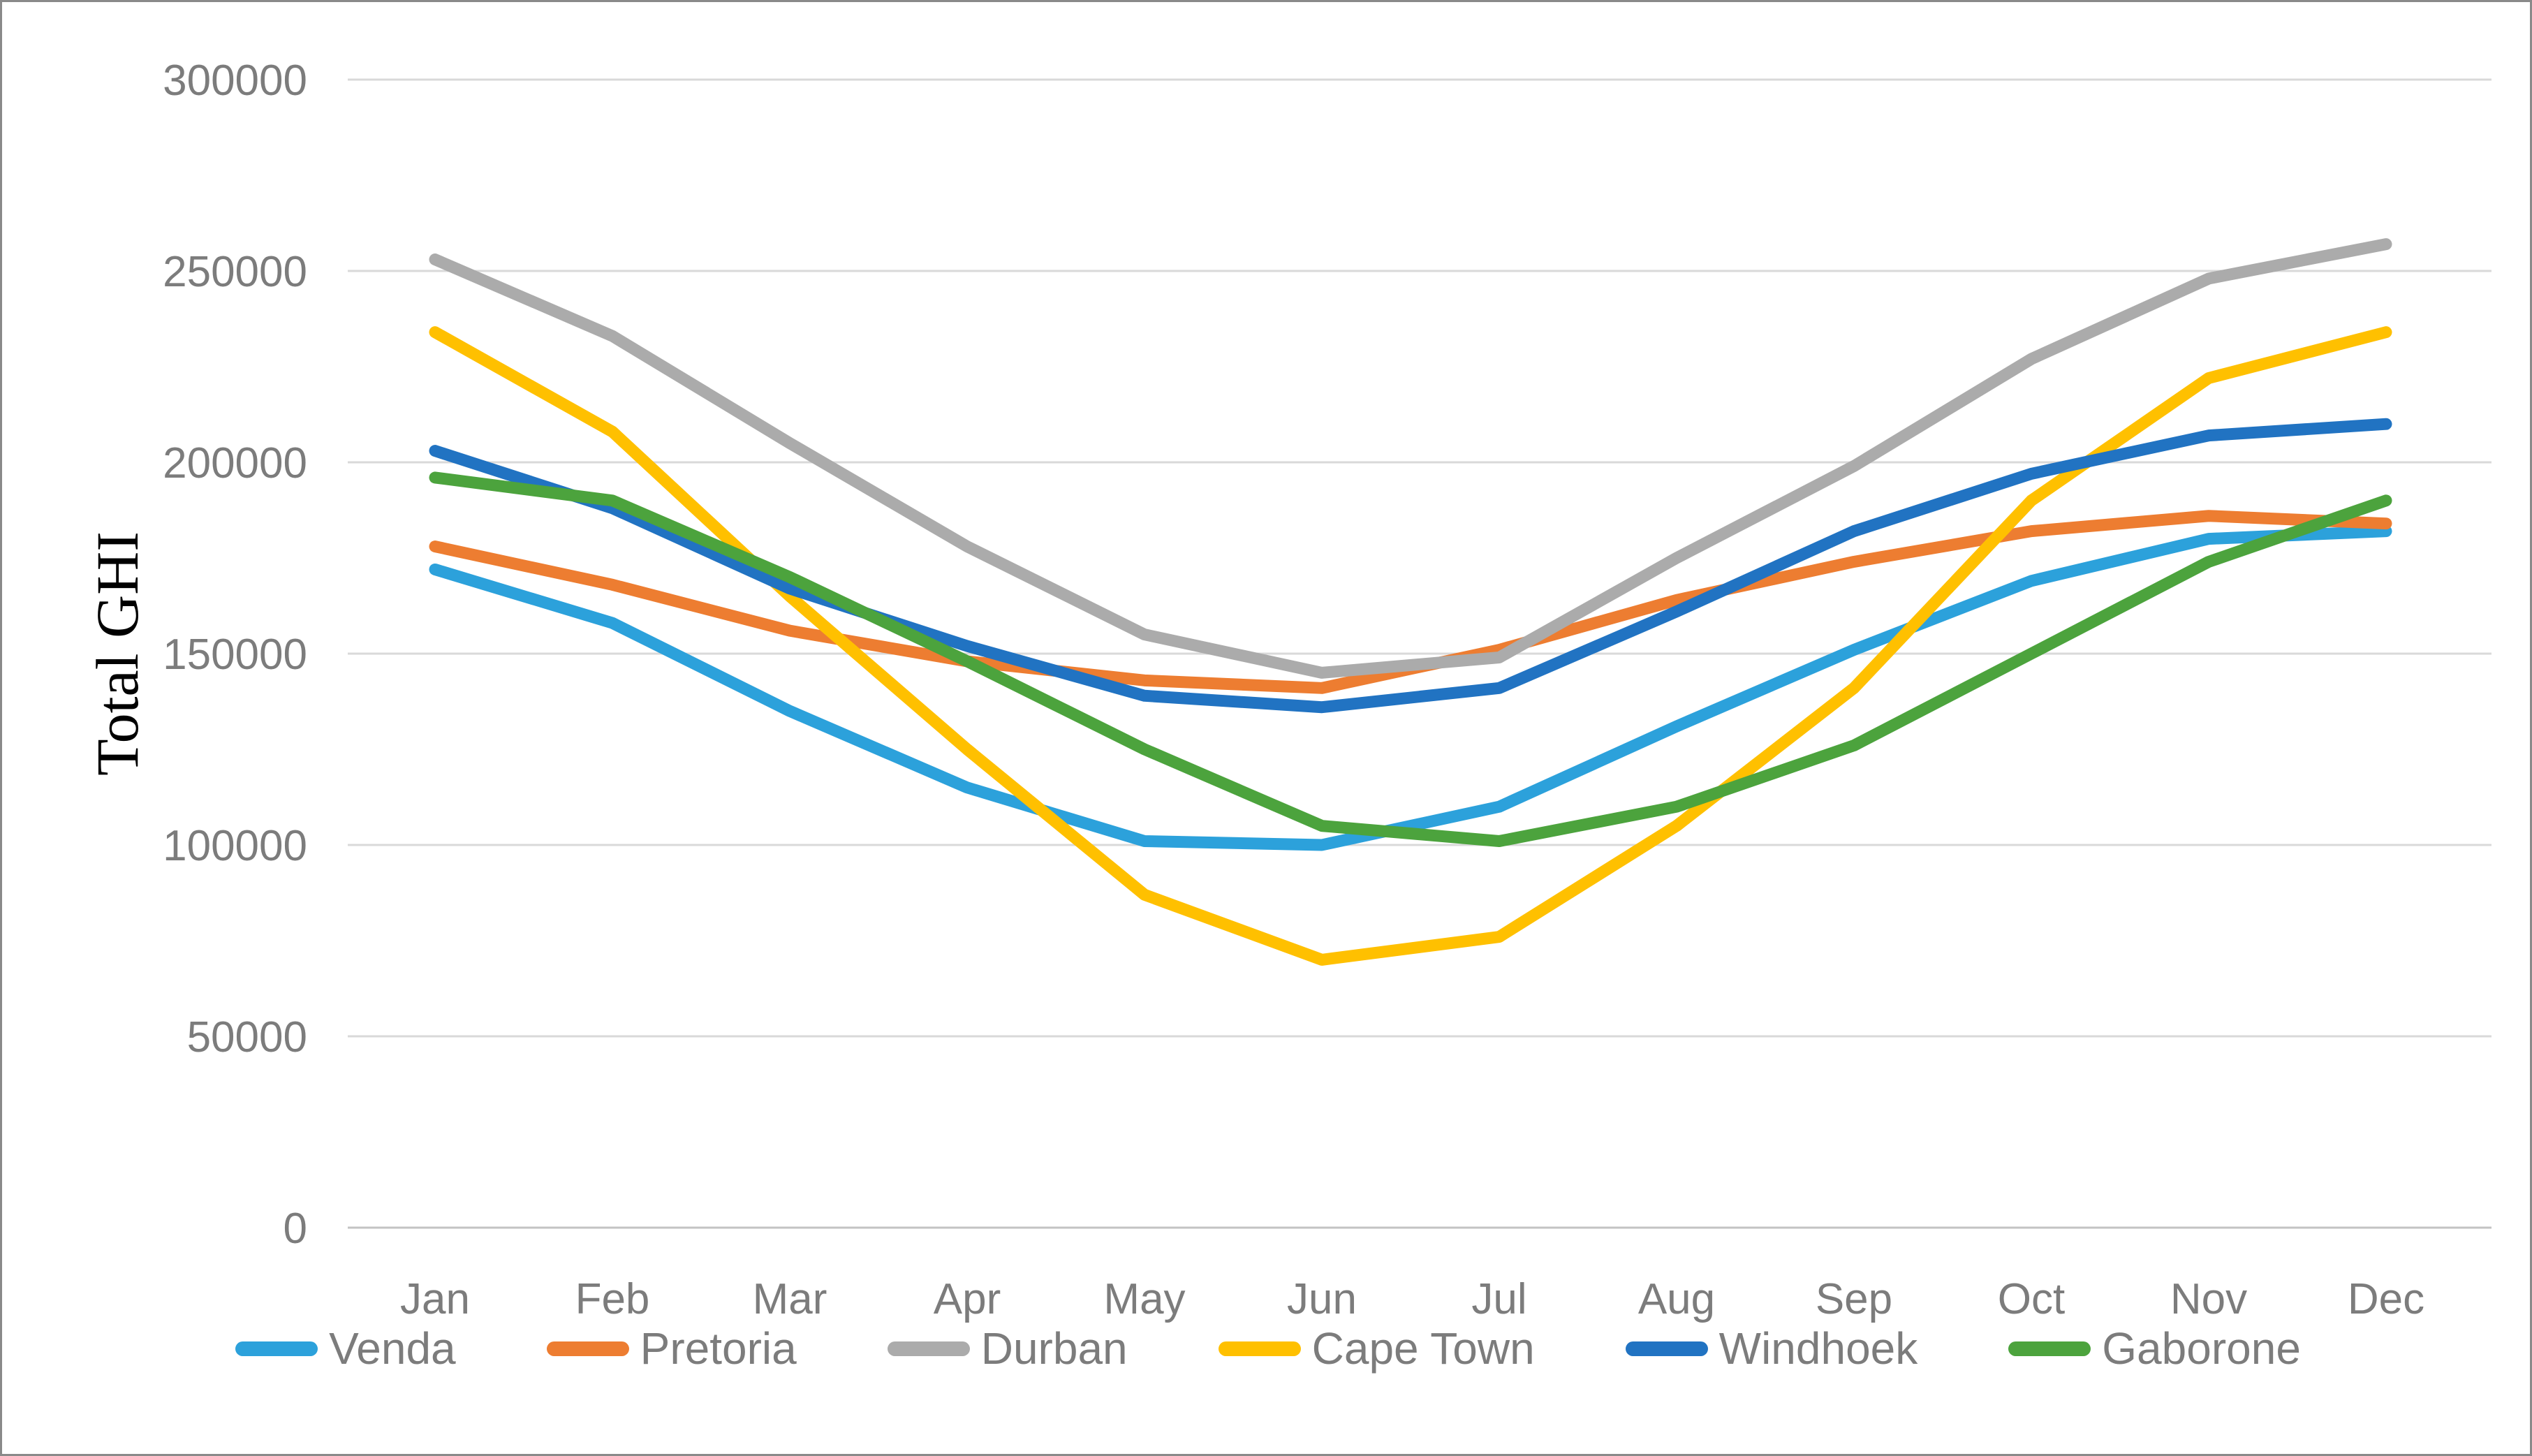 This screenshot has width=2532, height=1456. Describe the element at coordinates (1676, 1299) in the screenshot. I see `x-tick-label-aug: Aug` at that location.